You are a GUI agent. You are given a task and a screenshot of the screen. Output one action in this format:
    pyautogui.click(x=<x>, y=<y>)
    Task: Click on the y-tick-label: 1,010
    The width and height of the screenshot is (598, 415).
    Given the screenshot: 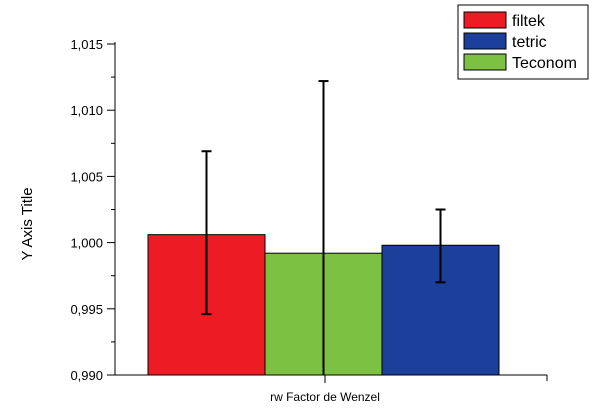 What is the action you would take?
    pyautogui.click(x=86, y=110)
    